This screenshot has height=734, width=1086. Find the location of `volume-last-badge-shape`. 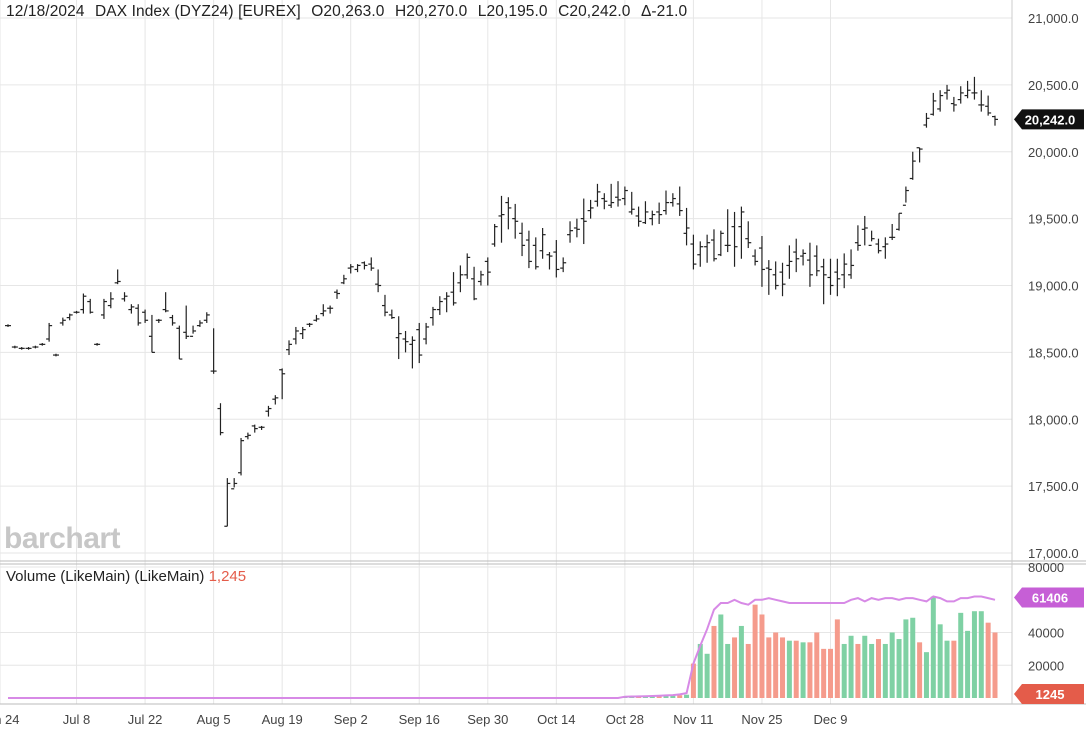

volume-last-badge-shape is located at coordinates (1049, 693).